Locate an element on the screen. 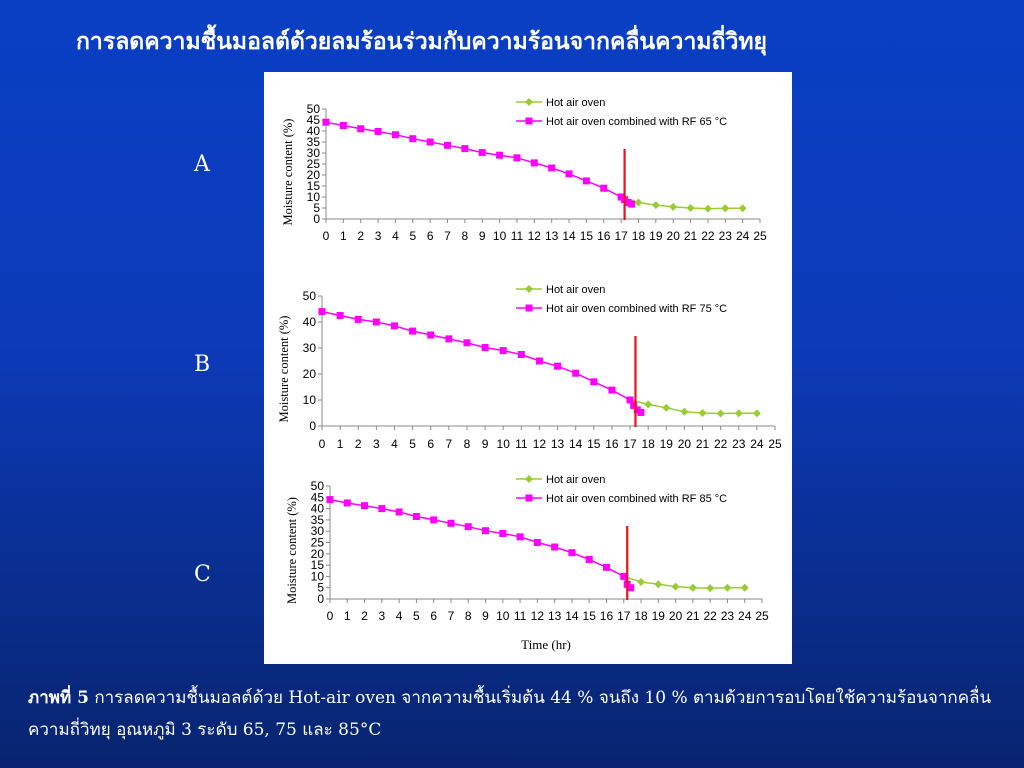 The height and width of the screenshot is (768, 1024). caption-prefix: ภาพที่ 5 is located at coordinates (58, 698).